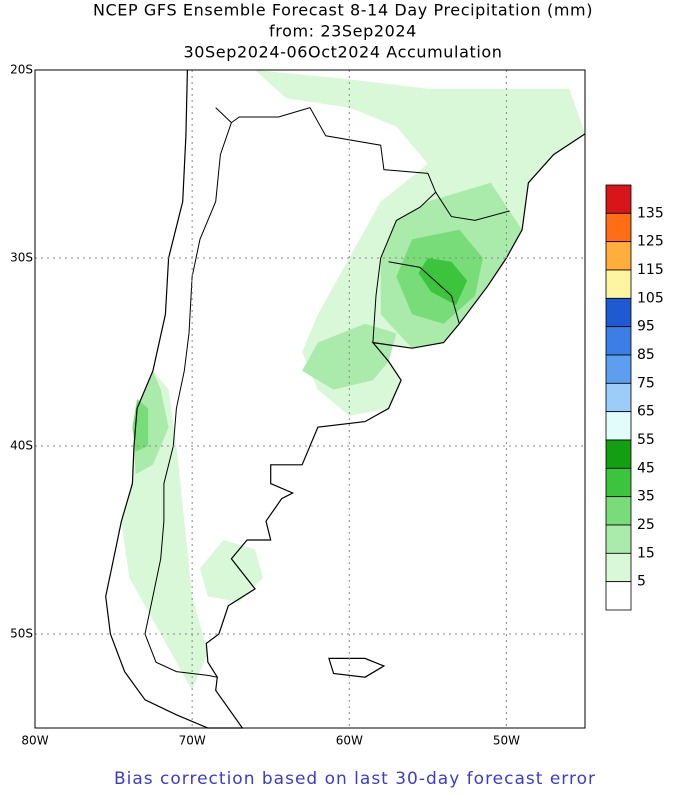 The height and width of the screenshot is (796, 686). Describe the element at coordinates (646, 497) in the screenshot. I see `colorbar-label: 35` at that location.